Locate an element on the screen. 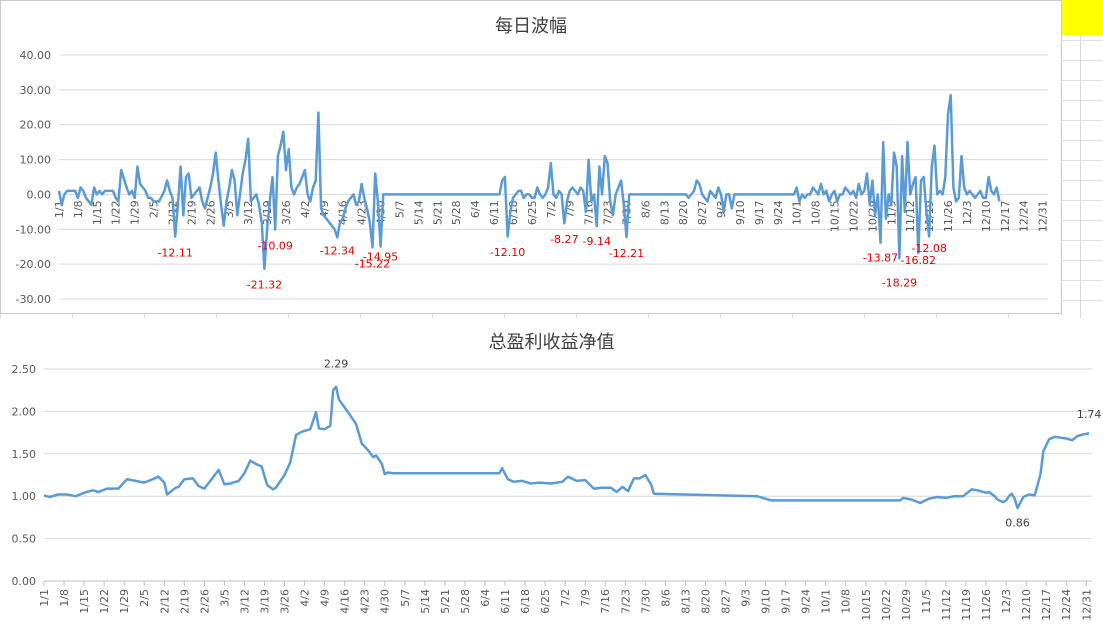  x-tick-label: 8/6 is located at coordinates (645, 209).